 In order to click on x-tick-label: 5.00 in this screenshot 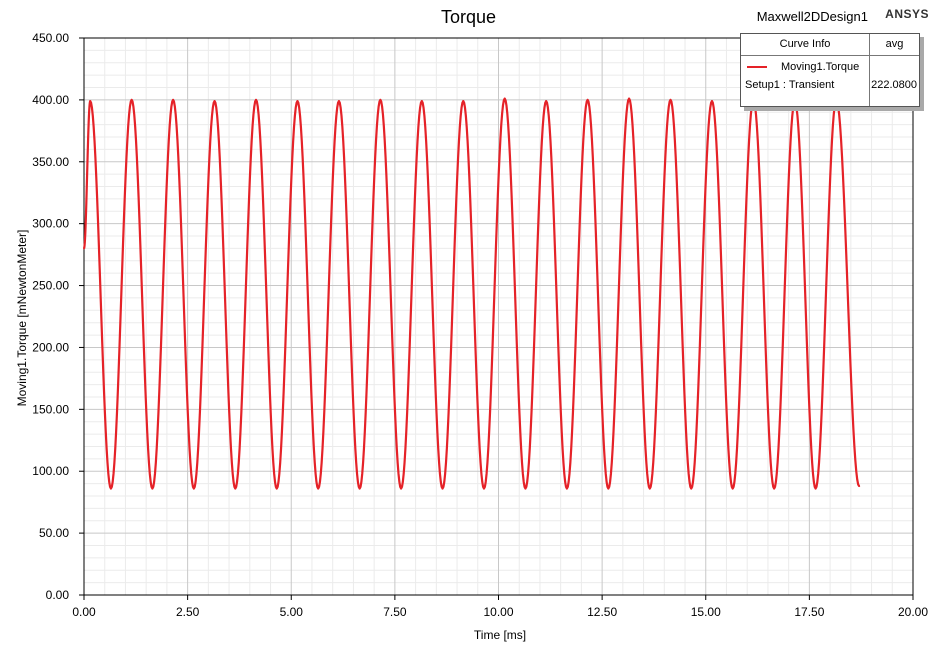, I will do `click(292, 612)`.